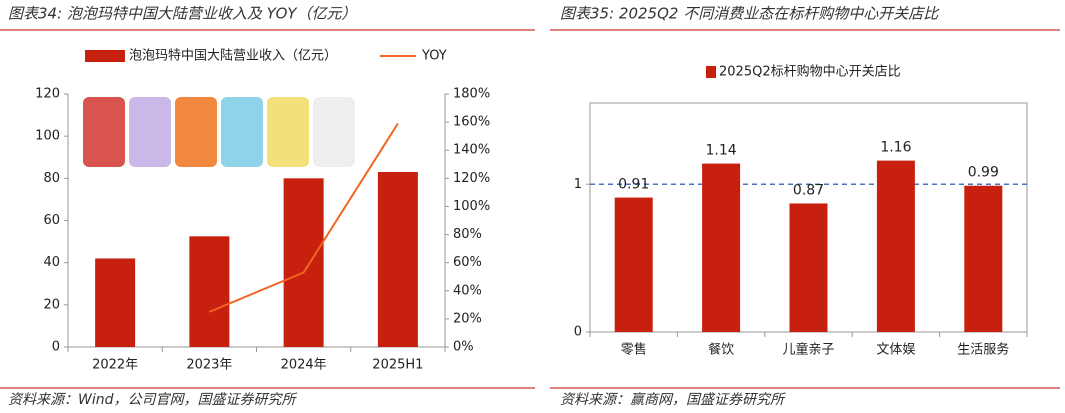  I want to click on x-tick-label: 2025H1, so click(397, 365).